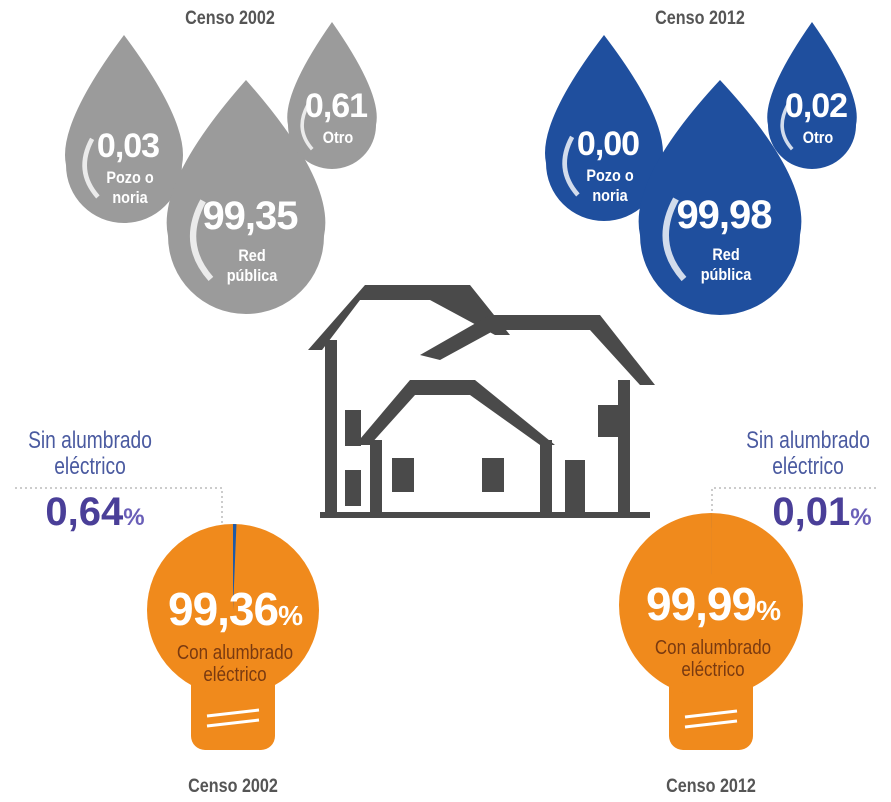  Describe the element at coordinates (128, 146) in the screenshot. I see `drop-value: 0,03` at that location.